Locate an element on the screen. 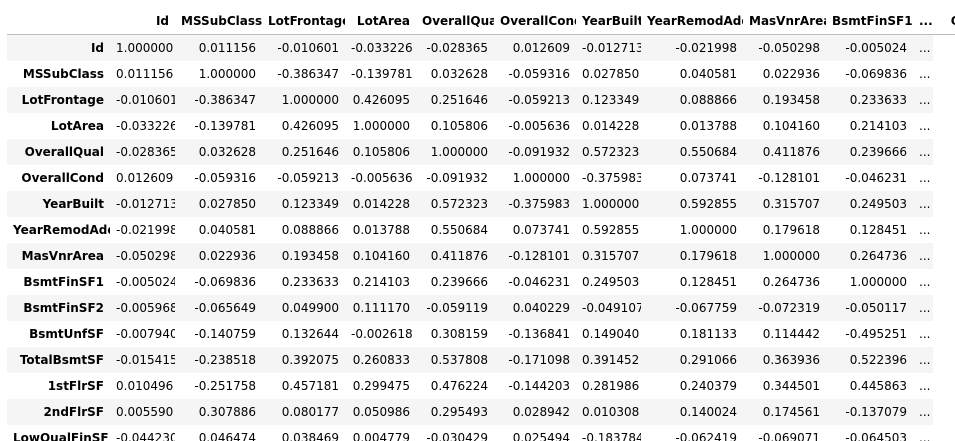 The height and width of the screenshot is (441, 955). corner-cell is located at coordinates (58, 21).